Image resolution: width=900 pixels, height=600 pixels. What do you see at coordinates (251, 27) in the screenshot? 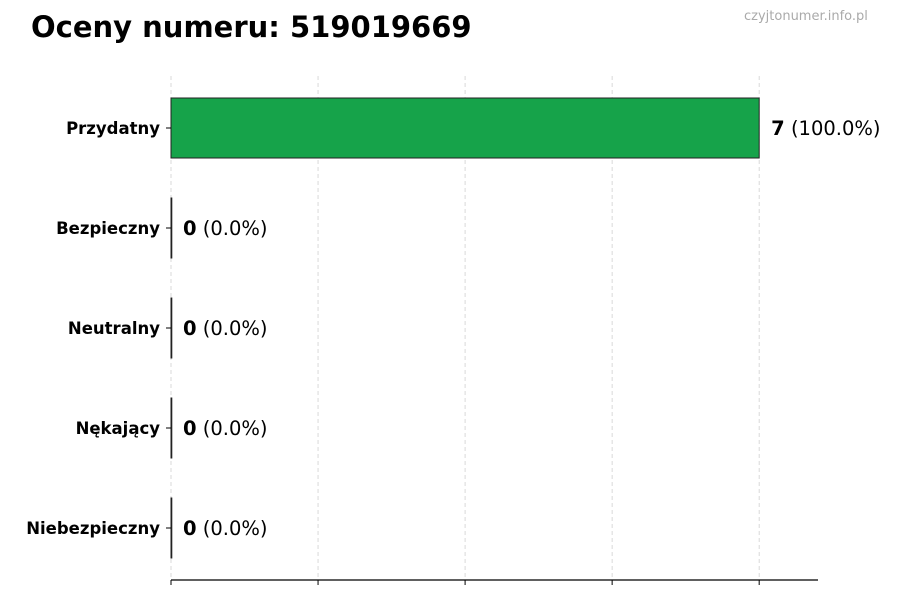
I see `chart-title: Oceny numeru: 519019669` at bounding box center [251, 27].